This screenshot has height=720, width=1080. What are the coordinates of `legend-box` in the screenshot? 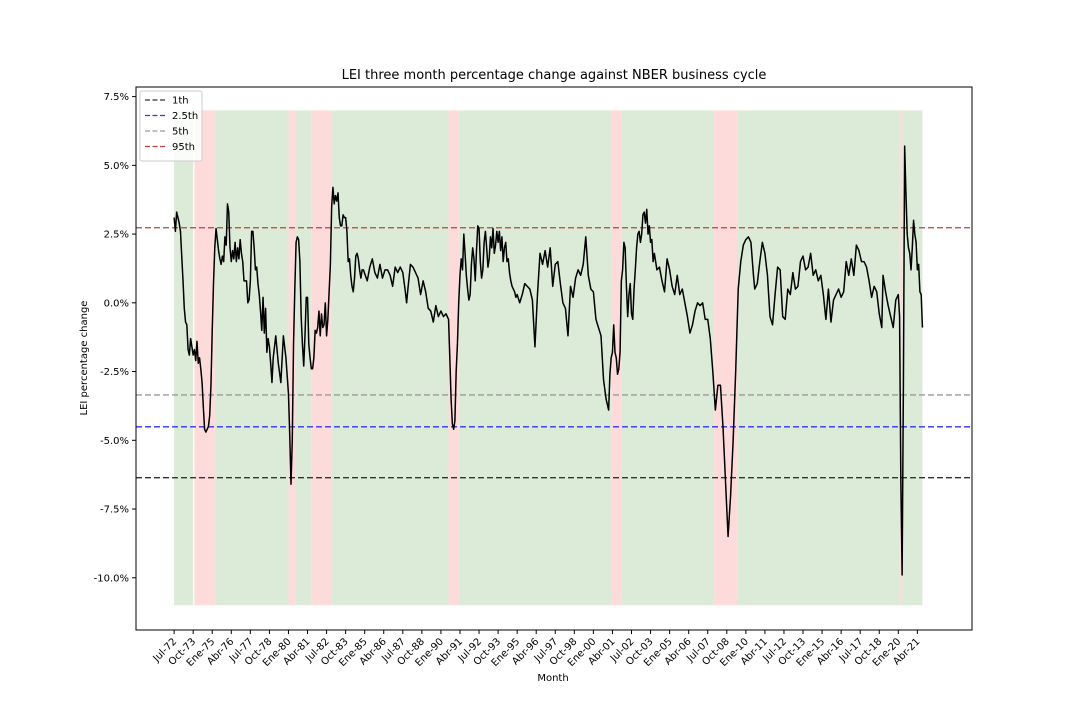 It's located at (171, 126).